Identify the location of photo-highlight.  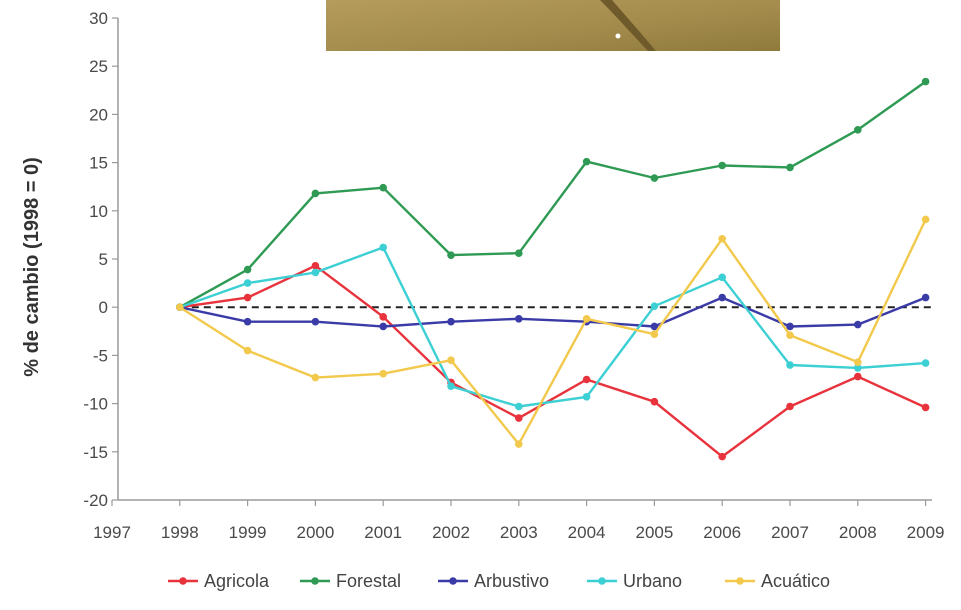
(618, 36).